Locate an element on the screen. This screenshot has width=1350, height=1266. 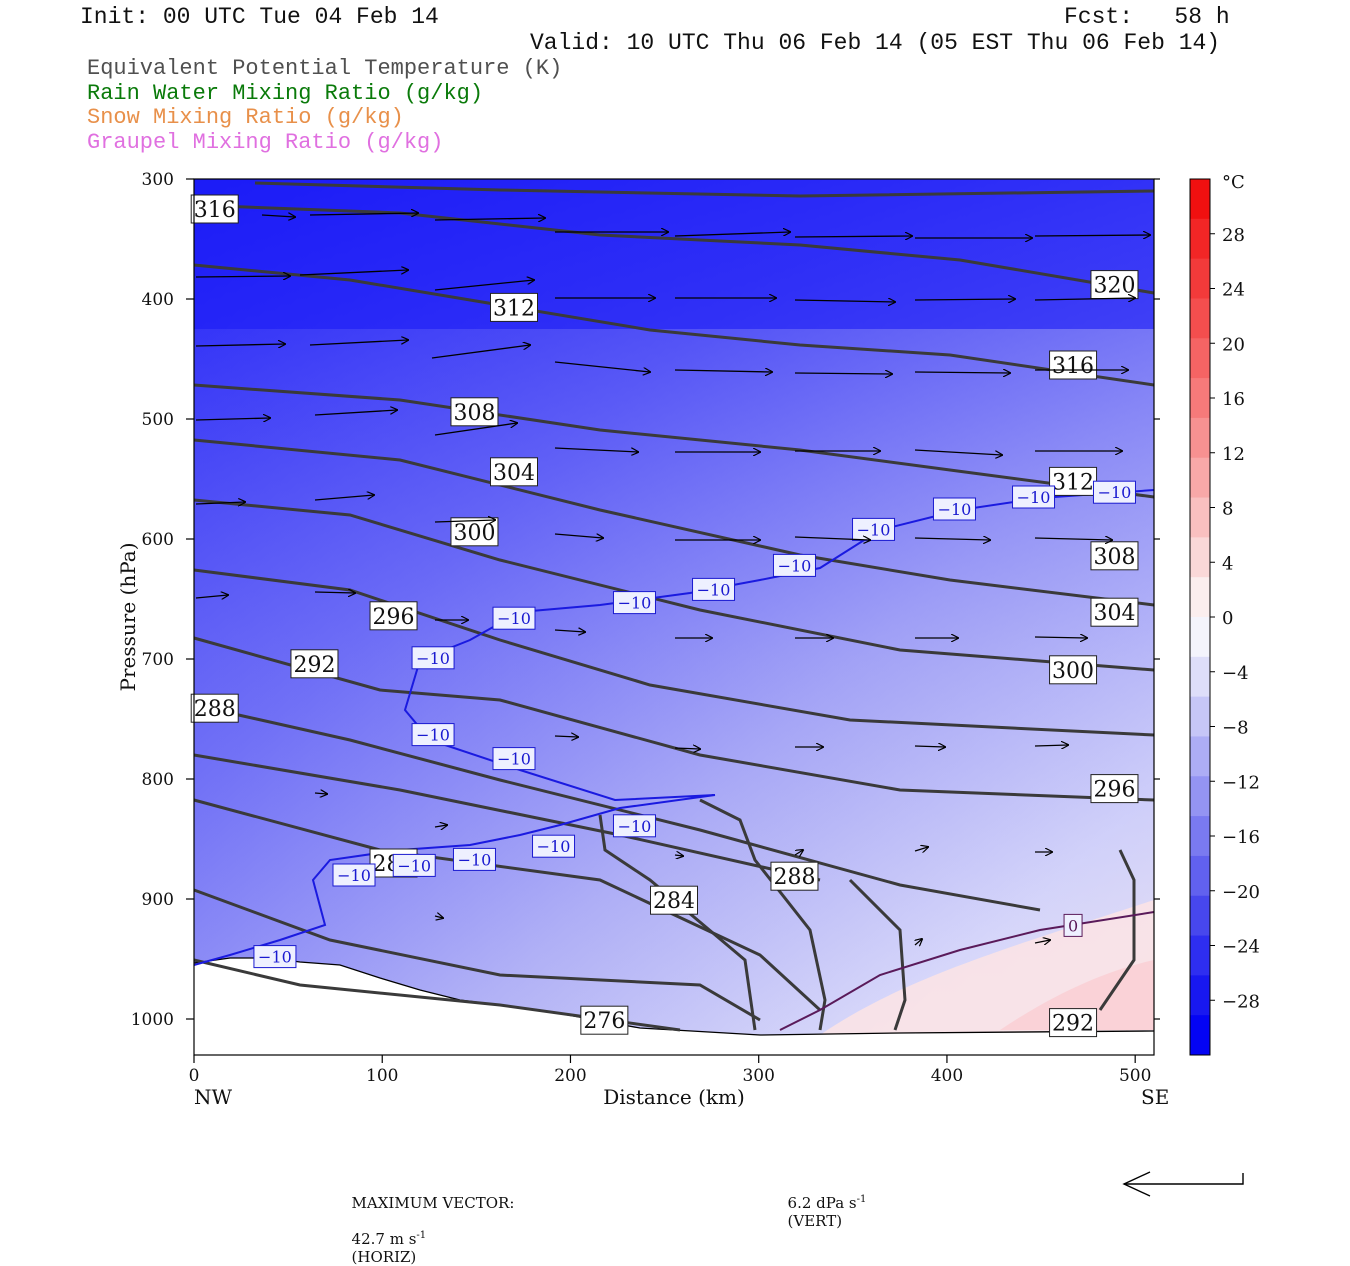
colorbar-label: 8 is located at coordinates (1227, 509).